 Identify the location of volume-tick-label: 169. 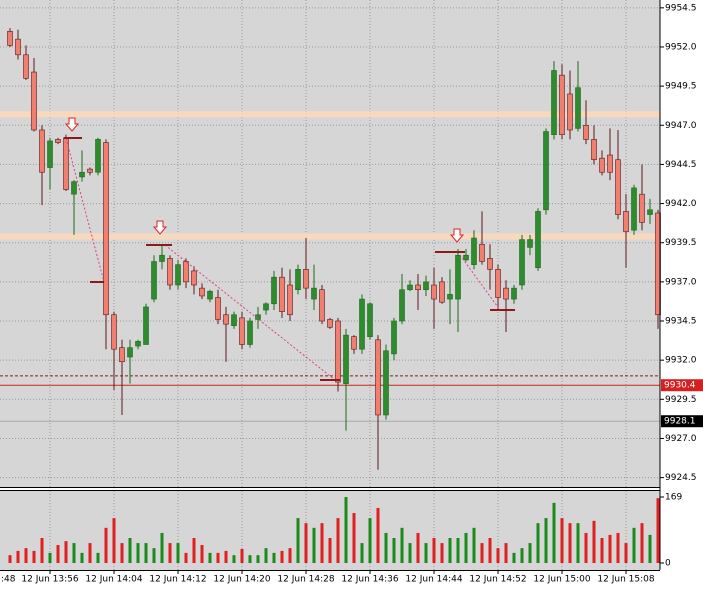
(673, 498).